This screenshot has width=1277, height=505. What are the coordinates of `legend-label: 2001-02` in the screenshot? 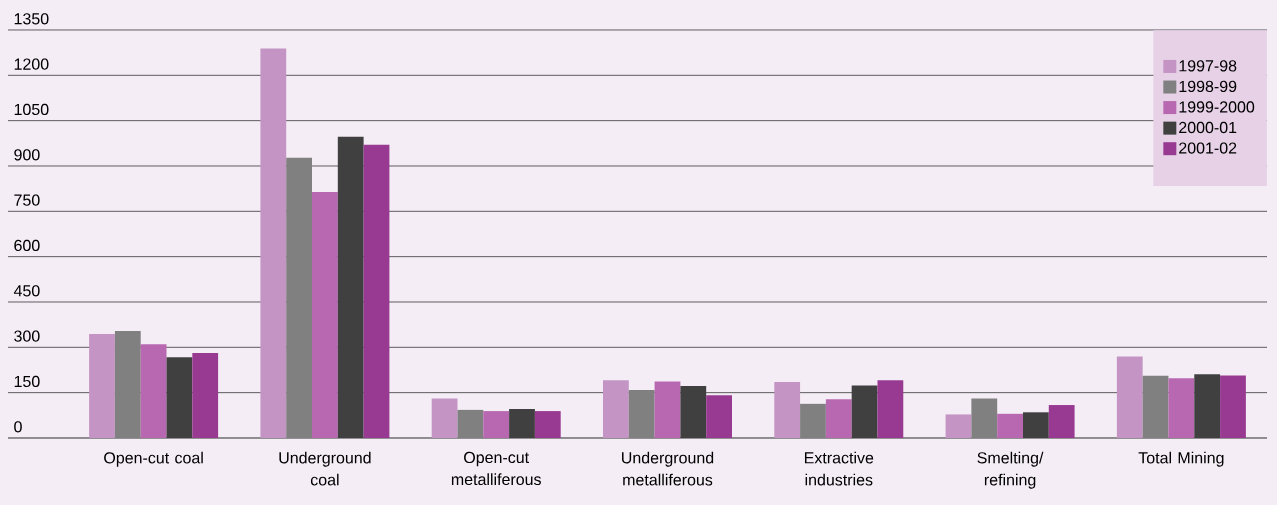 It's located at (1208, 148).